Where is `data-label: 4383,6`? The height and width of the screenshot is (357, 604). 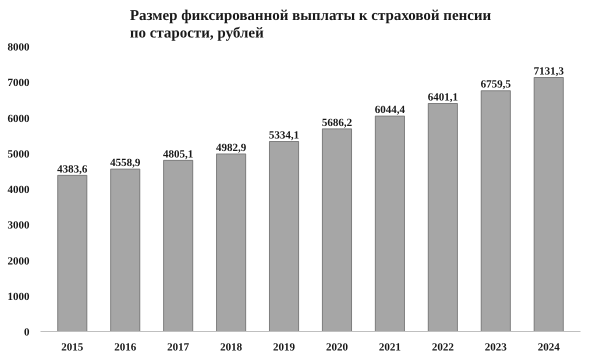 data-label: 4383,6 is located at coordinates (72, 169).